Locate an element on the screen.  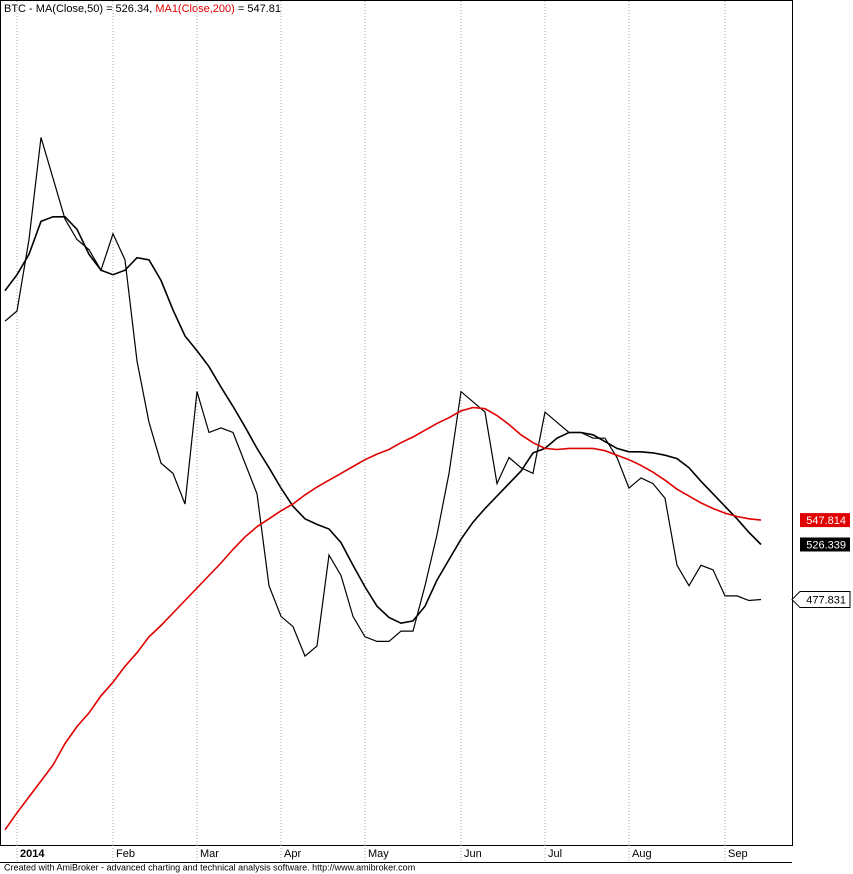
x-tick-label: May is located at coordinates (378, 854).